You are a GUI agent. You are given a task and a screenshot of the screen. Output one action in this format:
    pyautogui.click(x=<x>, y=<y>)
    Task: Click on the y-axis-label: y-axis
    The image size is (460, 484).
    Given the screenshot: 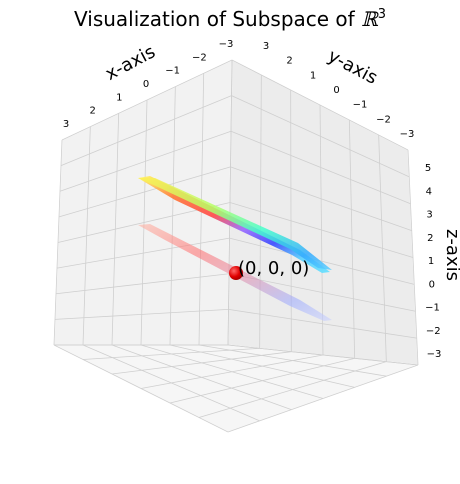 What is the action you would take?
    pyautogui.click(x=352, y=66)
    